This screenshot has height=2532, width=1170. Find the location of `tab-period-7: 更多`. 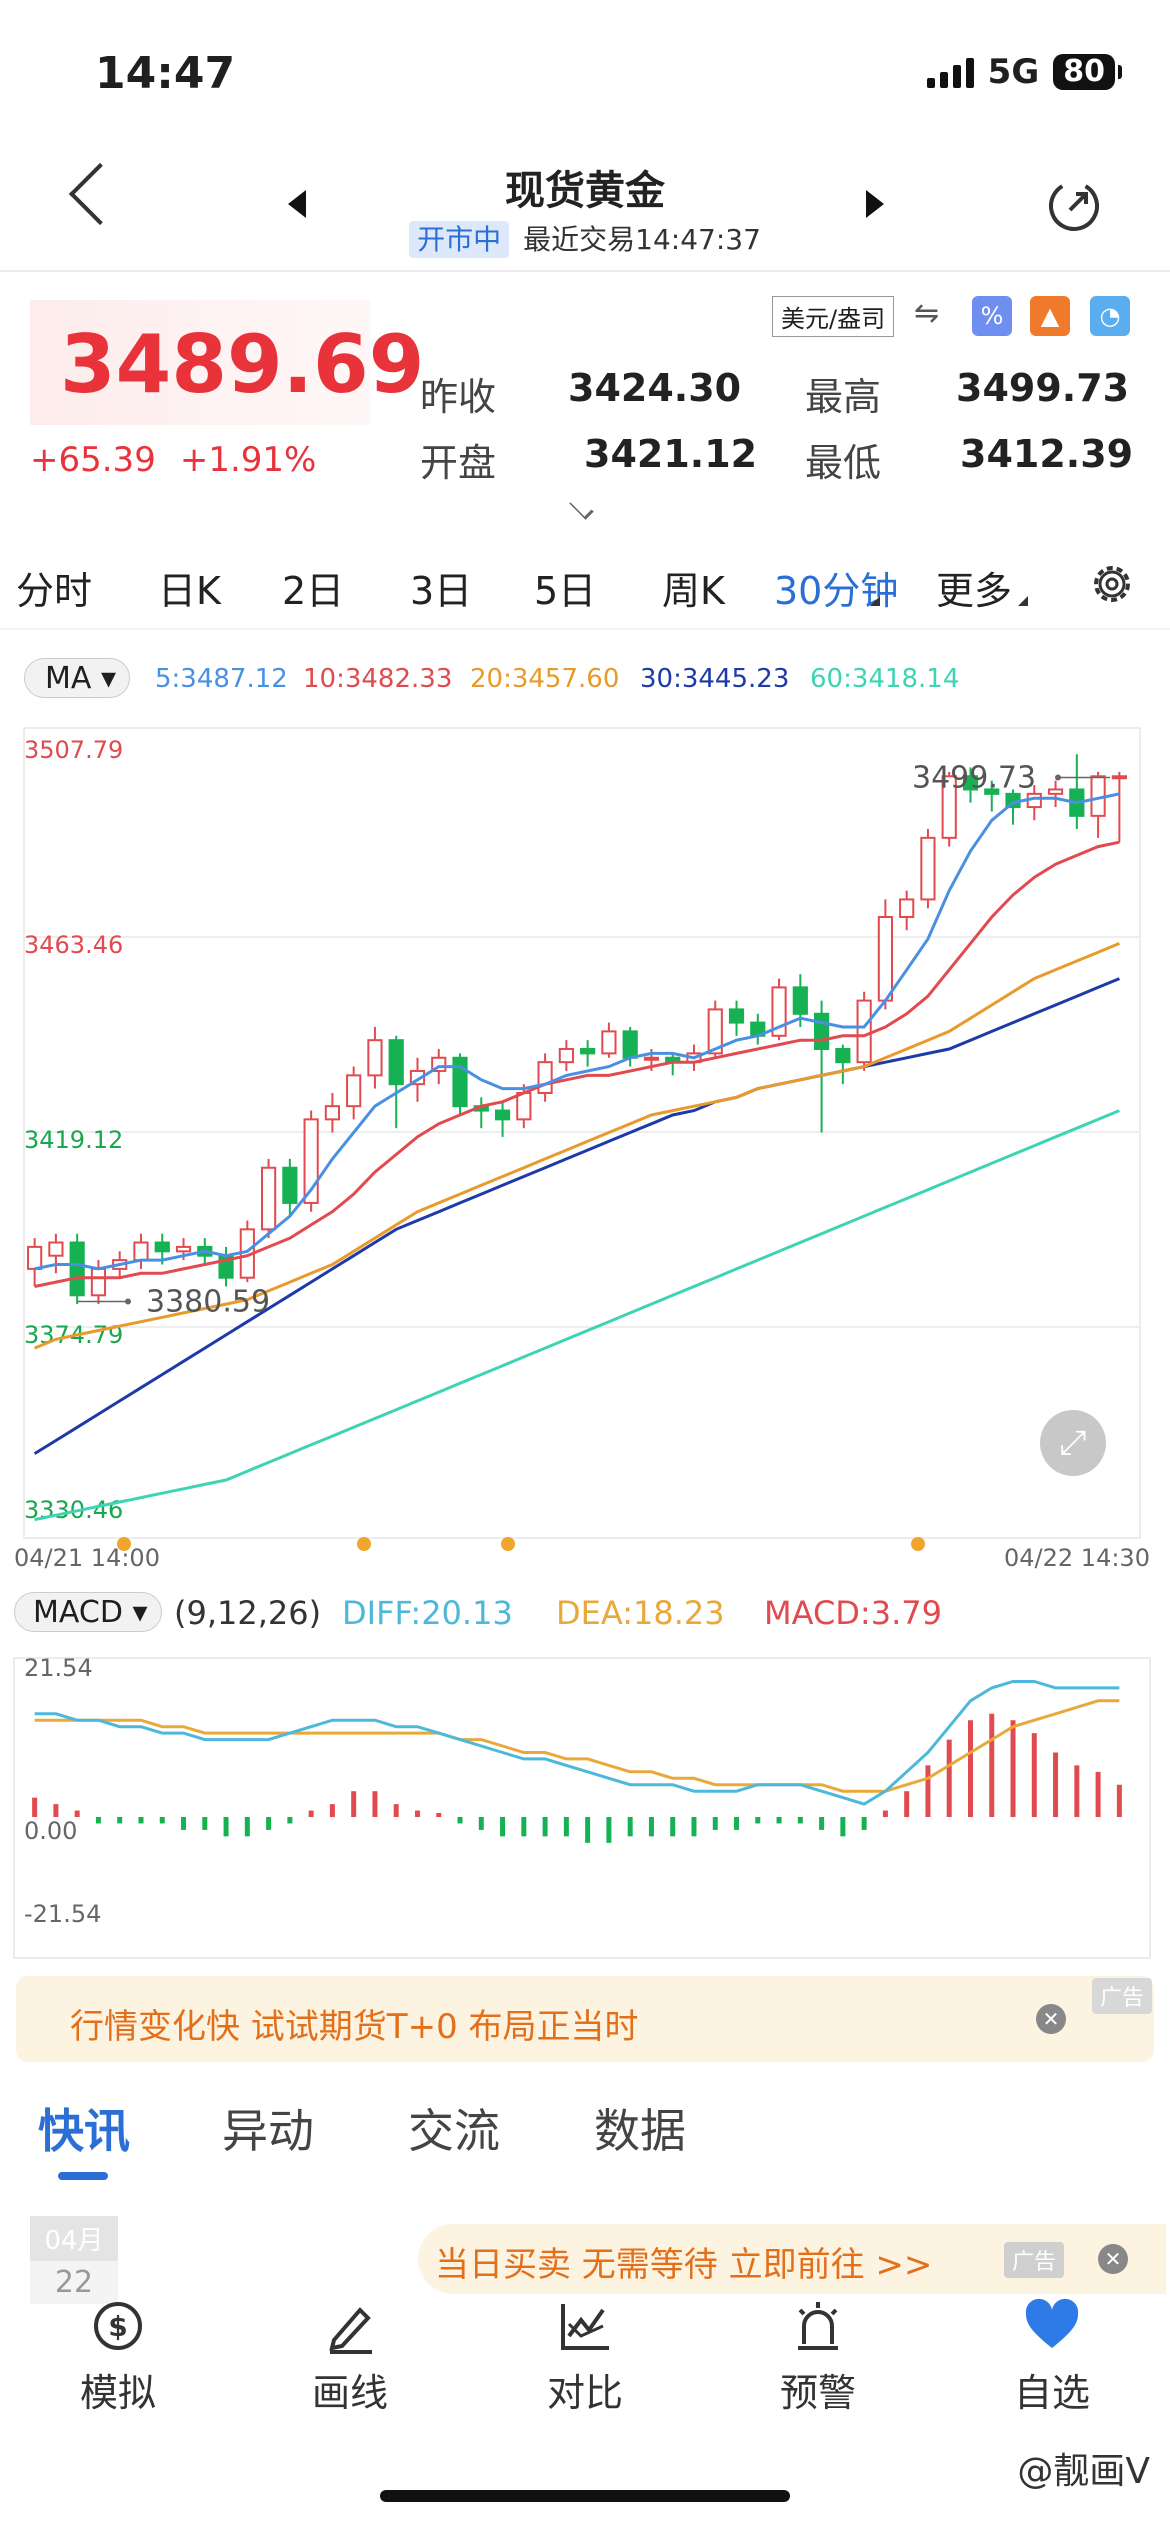

tab-period-7: 更多 is located at coordinates (974, 591).